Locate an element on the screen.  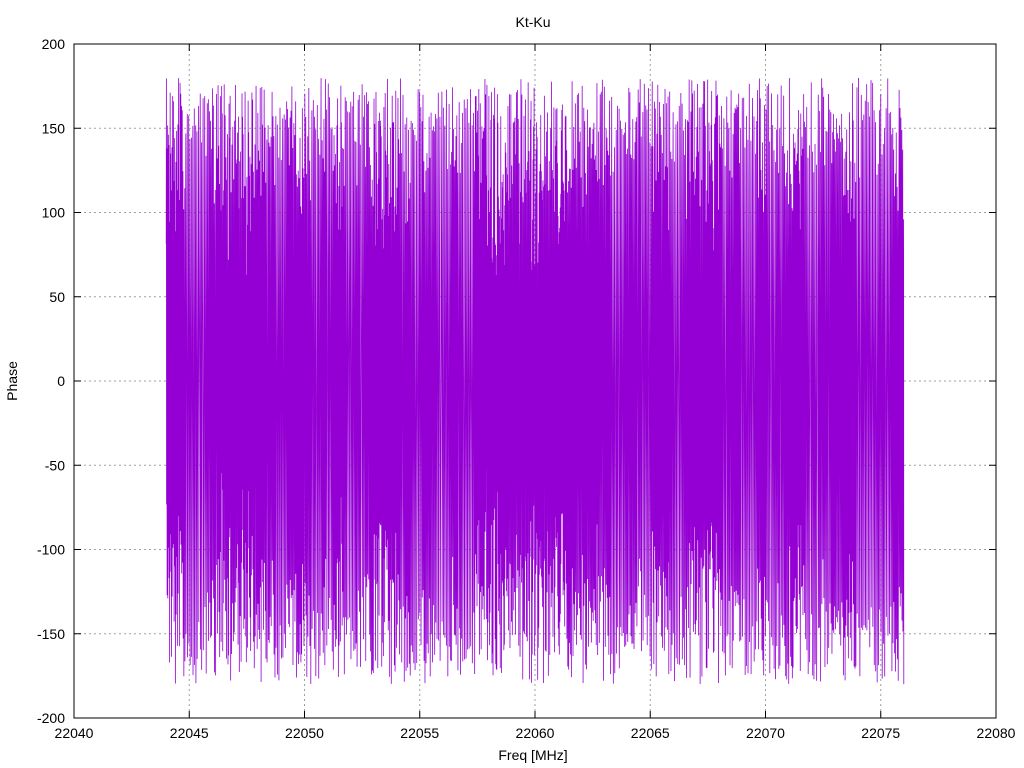
x-tick-label: 22040 is located at coordinates (74, 733).